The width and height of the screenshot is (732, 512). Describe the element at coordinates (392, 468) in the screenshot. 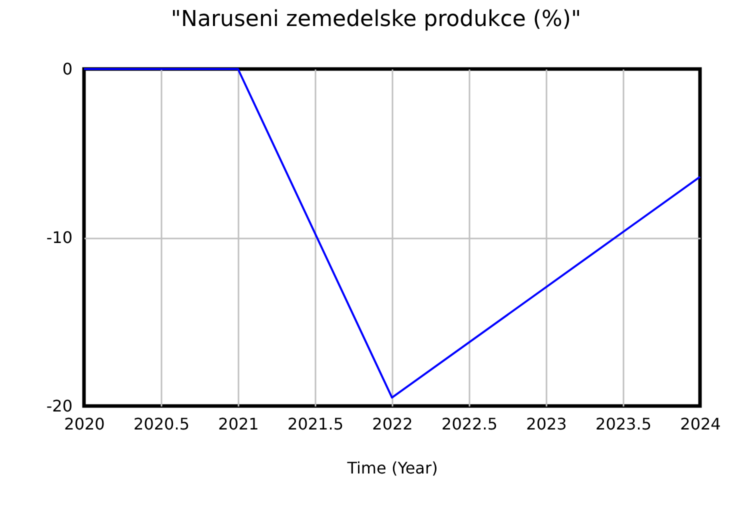

I see `x-axis-title: Time (Year)` at that location.